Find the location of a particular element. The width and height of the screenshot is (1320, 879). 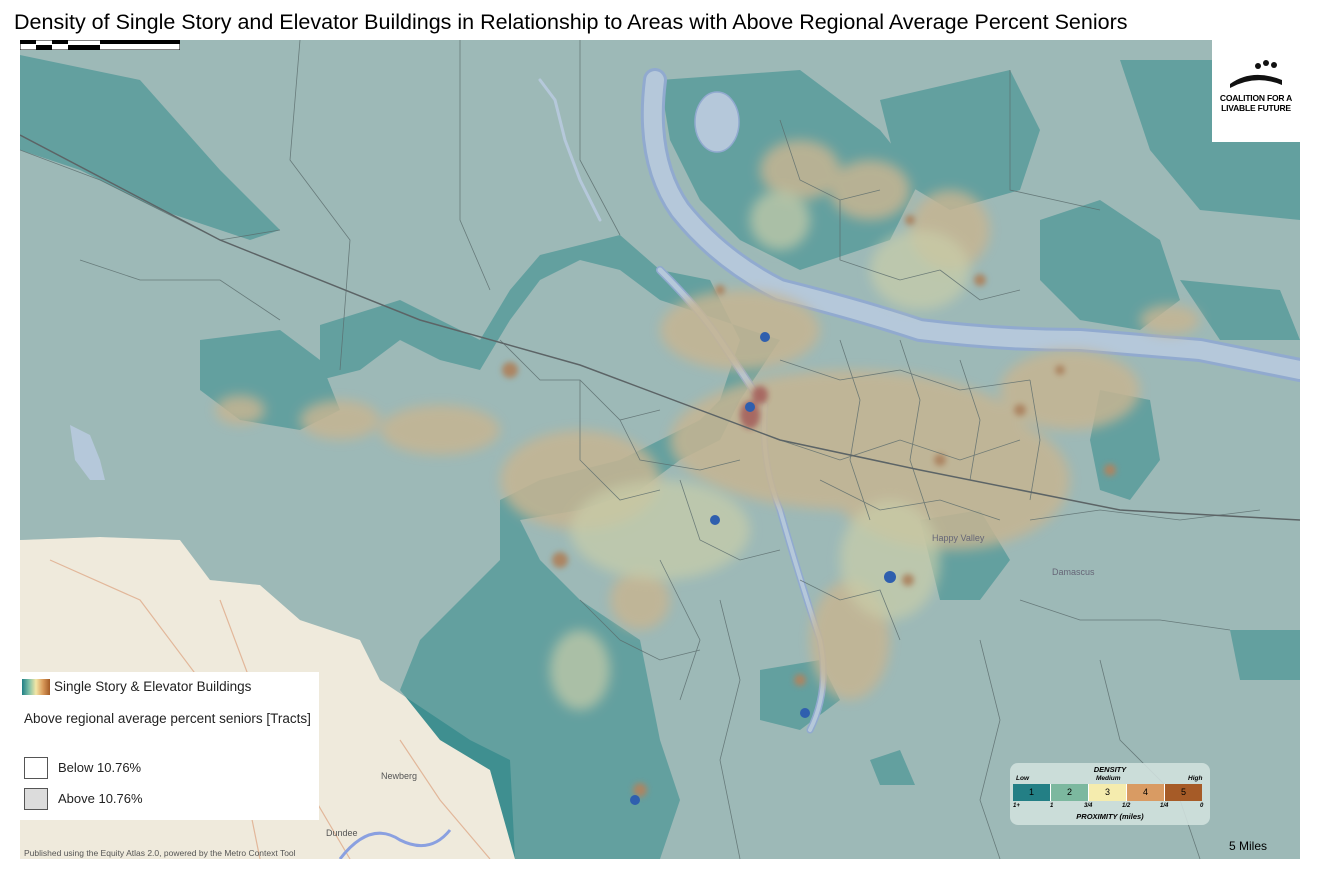

density-ramp-swatch is located at coordinates (36, 687).